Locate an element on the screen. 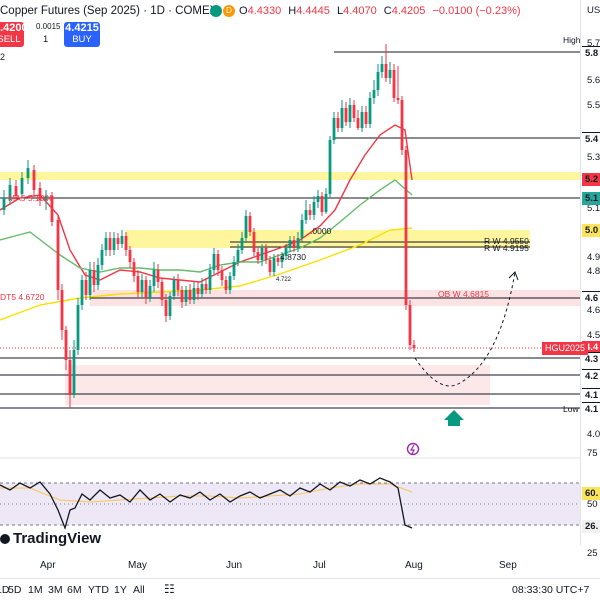  rsi-tick-label: 50 is located at coordinates (592, 504).